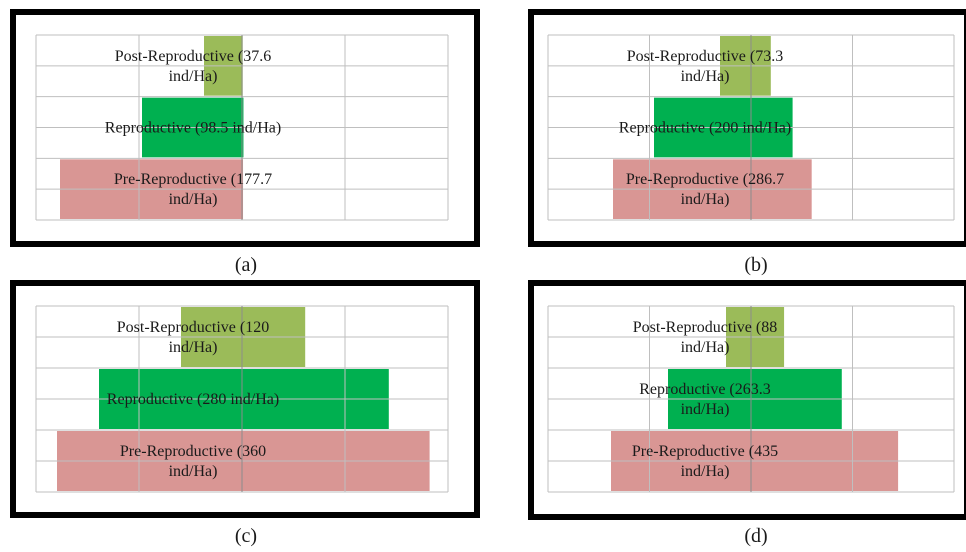  I want to click on label-line: Reproductive (98.5 ind/Ha), so click(193, 128).